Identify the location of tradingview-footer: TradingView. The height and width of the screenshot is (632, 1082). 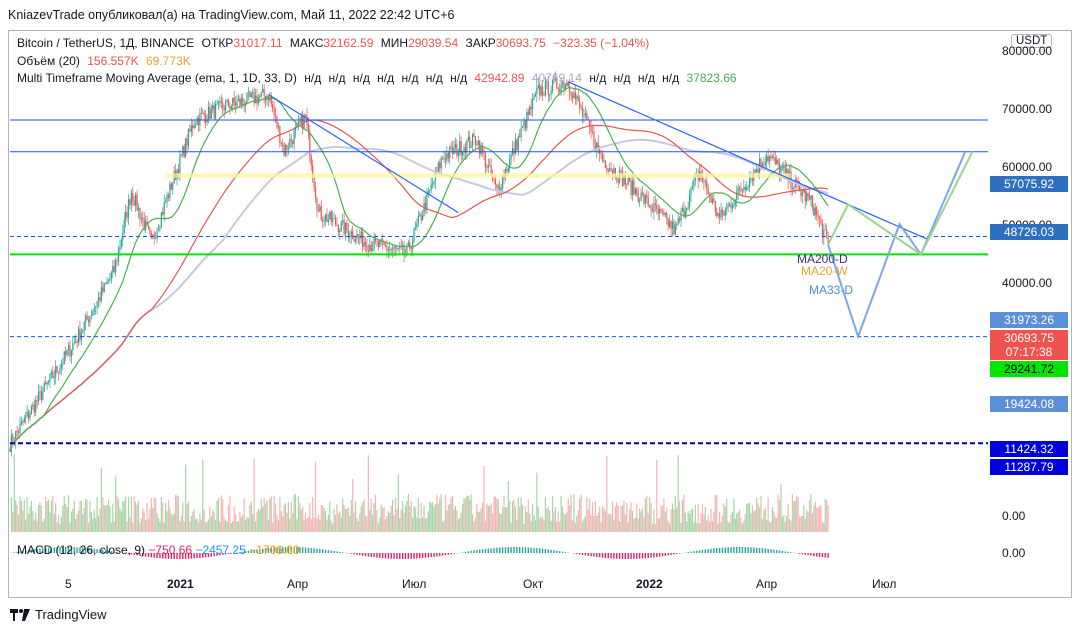
(58, 614).